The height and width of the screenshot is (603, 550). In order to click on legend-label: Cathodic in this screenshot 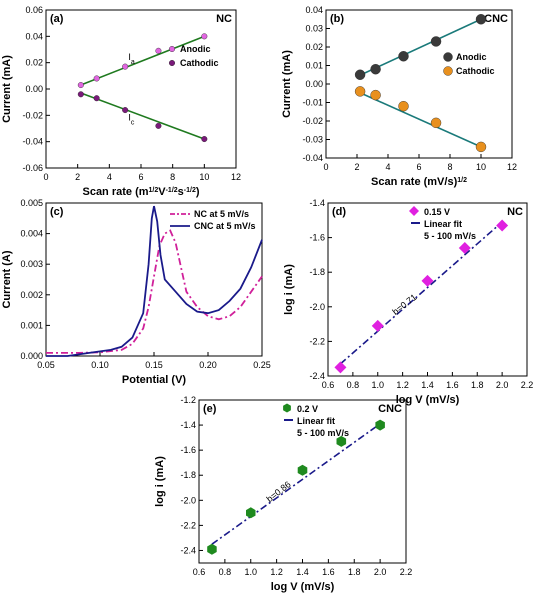, I will do `click(475, 71)`.